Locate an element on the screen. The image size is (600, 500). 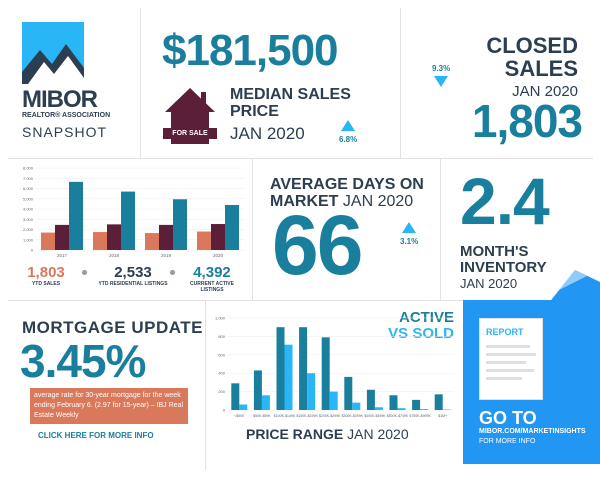
x-tick-label: $500K-$749K is located at coordinates (398, 416).